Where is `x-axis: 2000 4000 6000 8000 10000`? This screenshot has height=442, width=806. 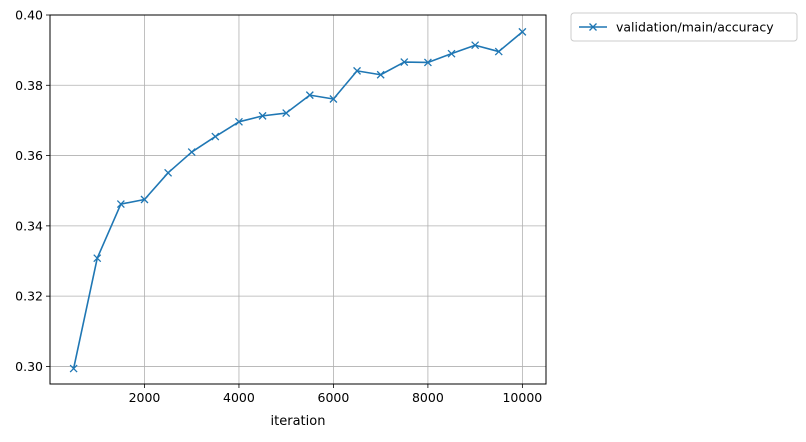 x-axis: 2000 4000 6000 8000 10000 is located at coordinates (335, 394).